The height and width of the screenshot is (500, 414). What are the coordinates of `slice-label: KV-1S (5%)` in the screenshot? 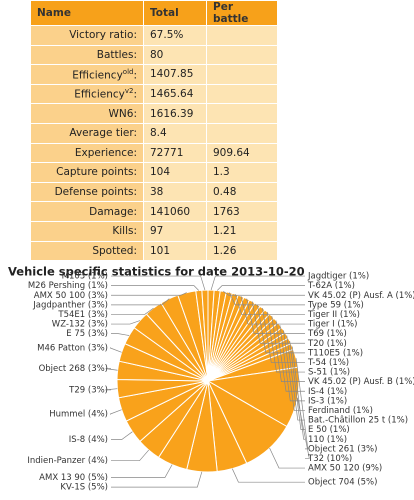 It's located at (84, 488).